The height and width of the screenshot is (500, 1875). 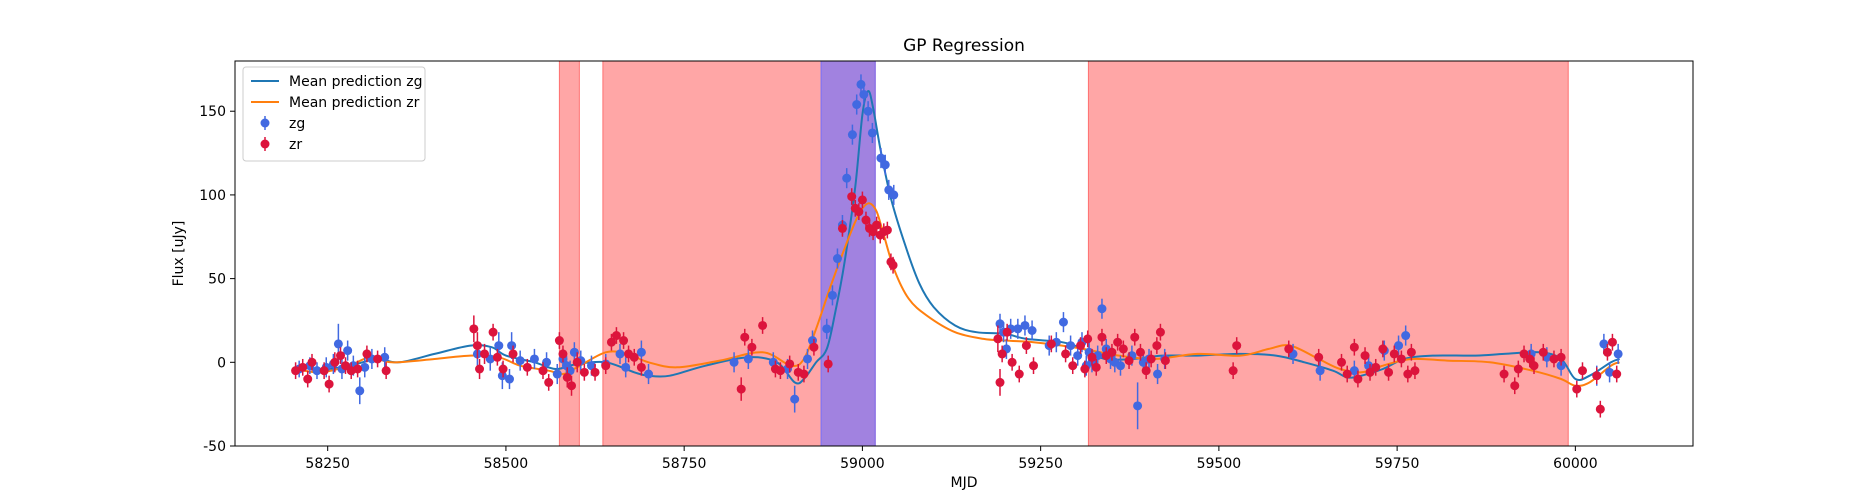 What do you see at coordinates (212, 196) in the screenshot?
I see `y-tick-label: 100` at bounding box center [212, 196].